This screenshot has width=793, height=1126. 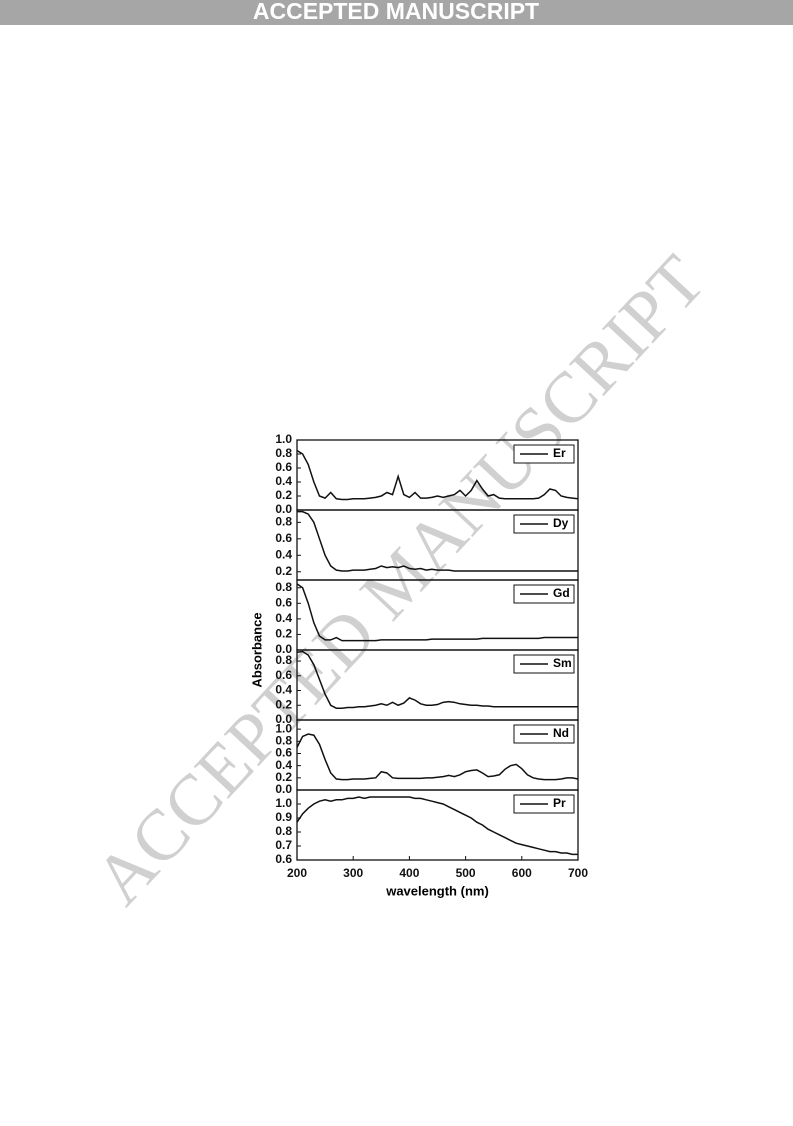 I want to click on legend-label: Dy, so click(x=561, y=523).